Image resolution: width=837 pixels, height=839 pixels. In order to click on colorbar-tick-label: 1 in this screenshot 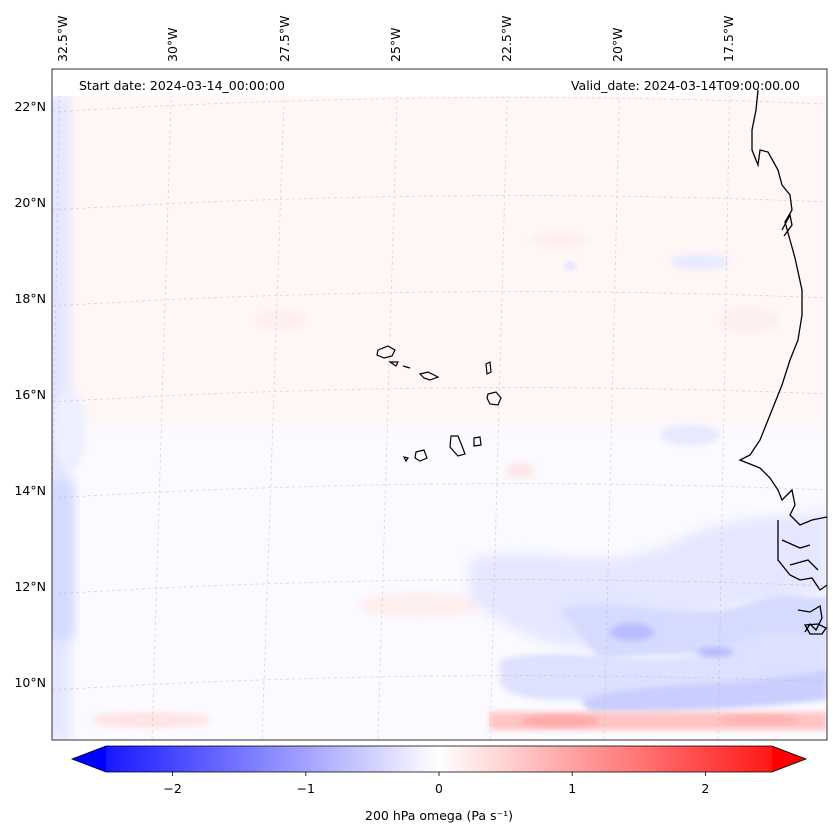, I will do `click(572, 788)`.